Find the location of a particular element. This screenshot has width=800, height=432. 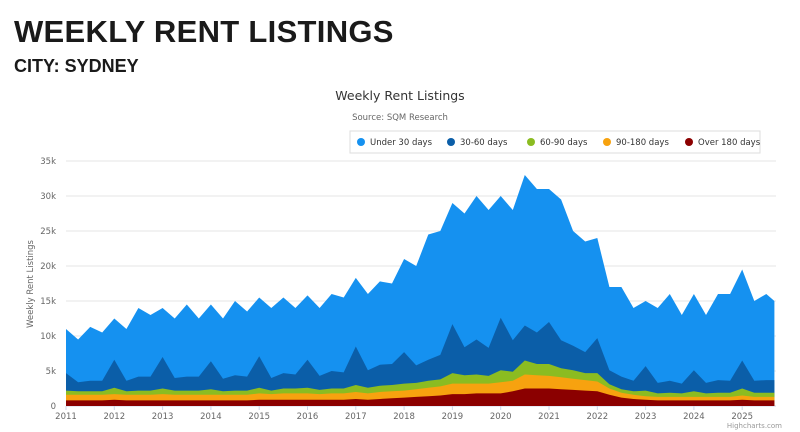

area-over-180-days is located at coordinates (420, 397).